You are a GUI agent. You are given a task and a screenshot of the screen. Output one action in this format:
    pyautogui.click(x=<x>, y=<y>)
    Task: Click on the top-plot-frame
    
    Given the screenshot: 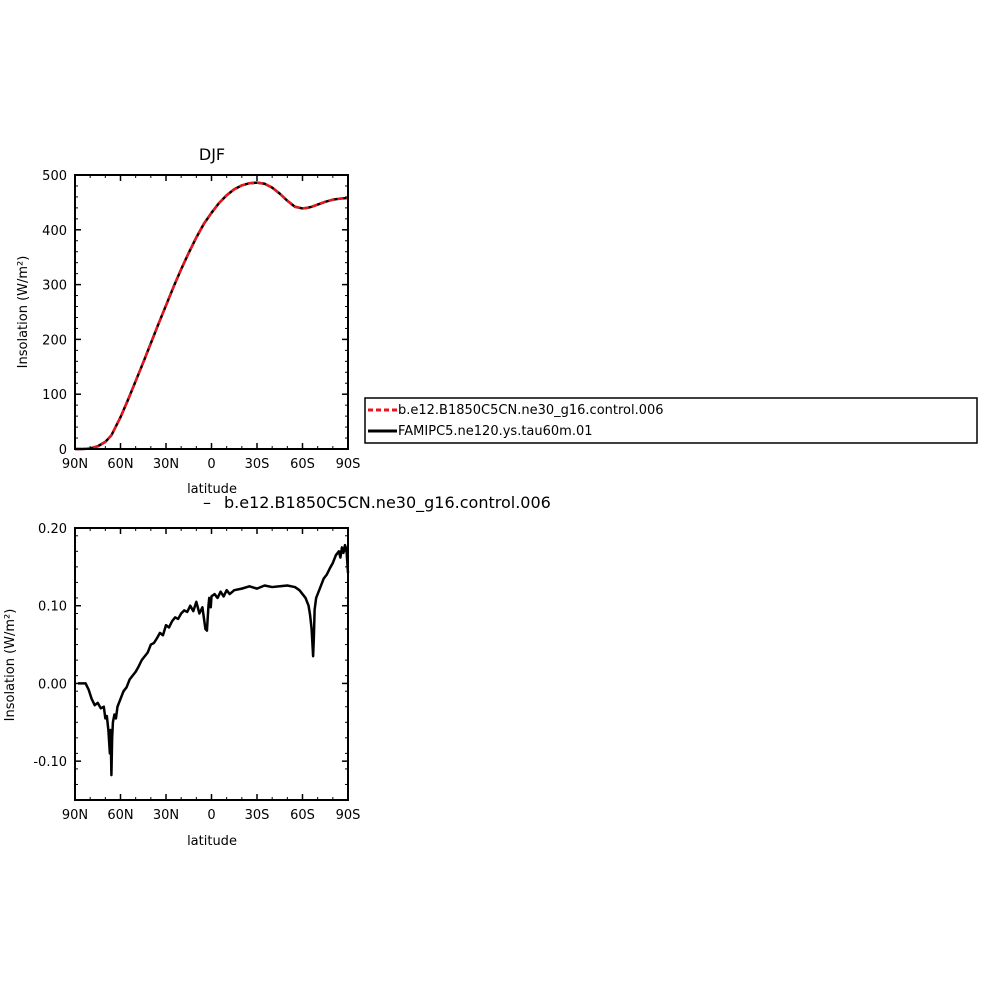 What is the action you would take?
    pyautogui.click(x=211, y=312)
    